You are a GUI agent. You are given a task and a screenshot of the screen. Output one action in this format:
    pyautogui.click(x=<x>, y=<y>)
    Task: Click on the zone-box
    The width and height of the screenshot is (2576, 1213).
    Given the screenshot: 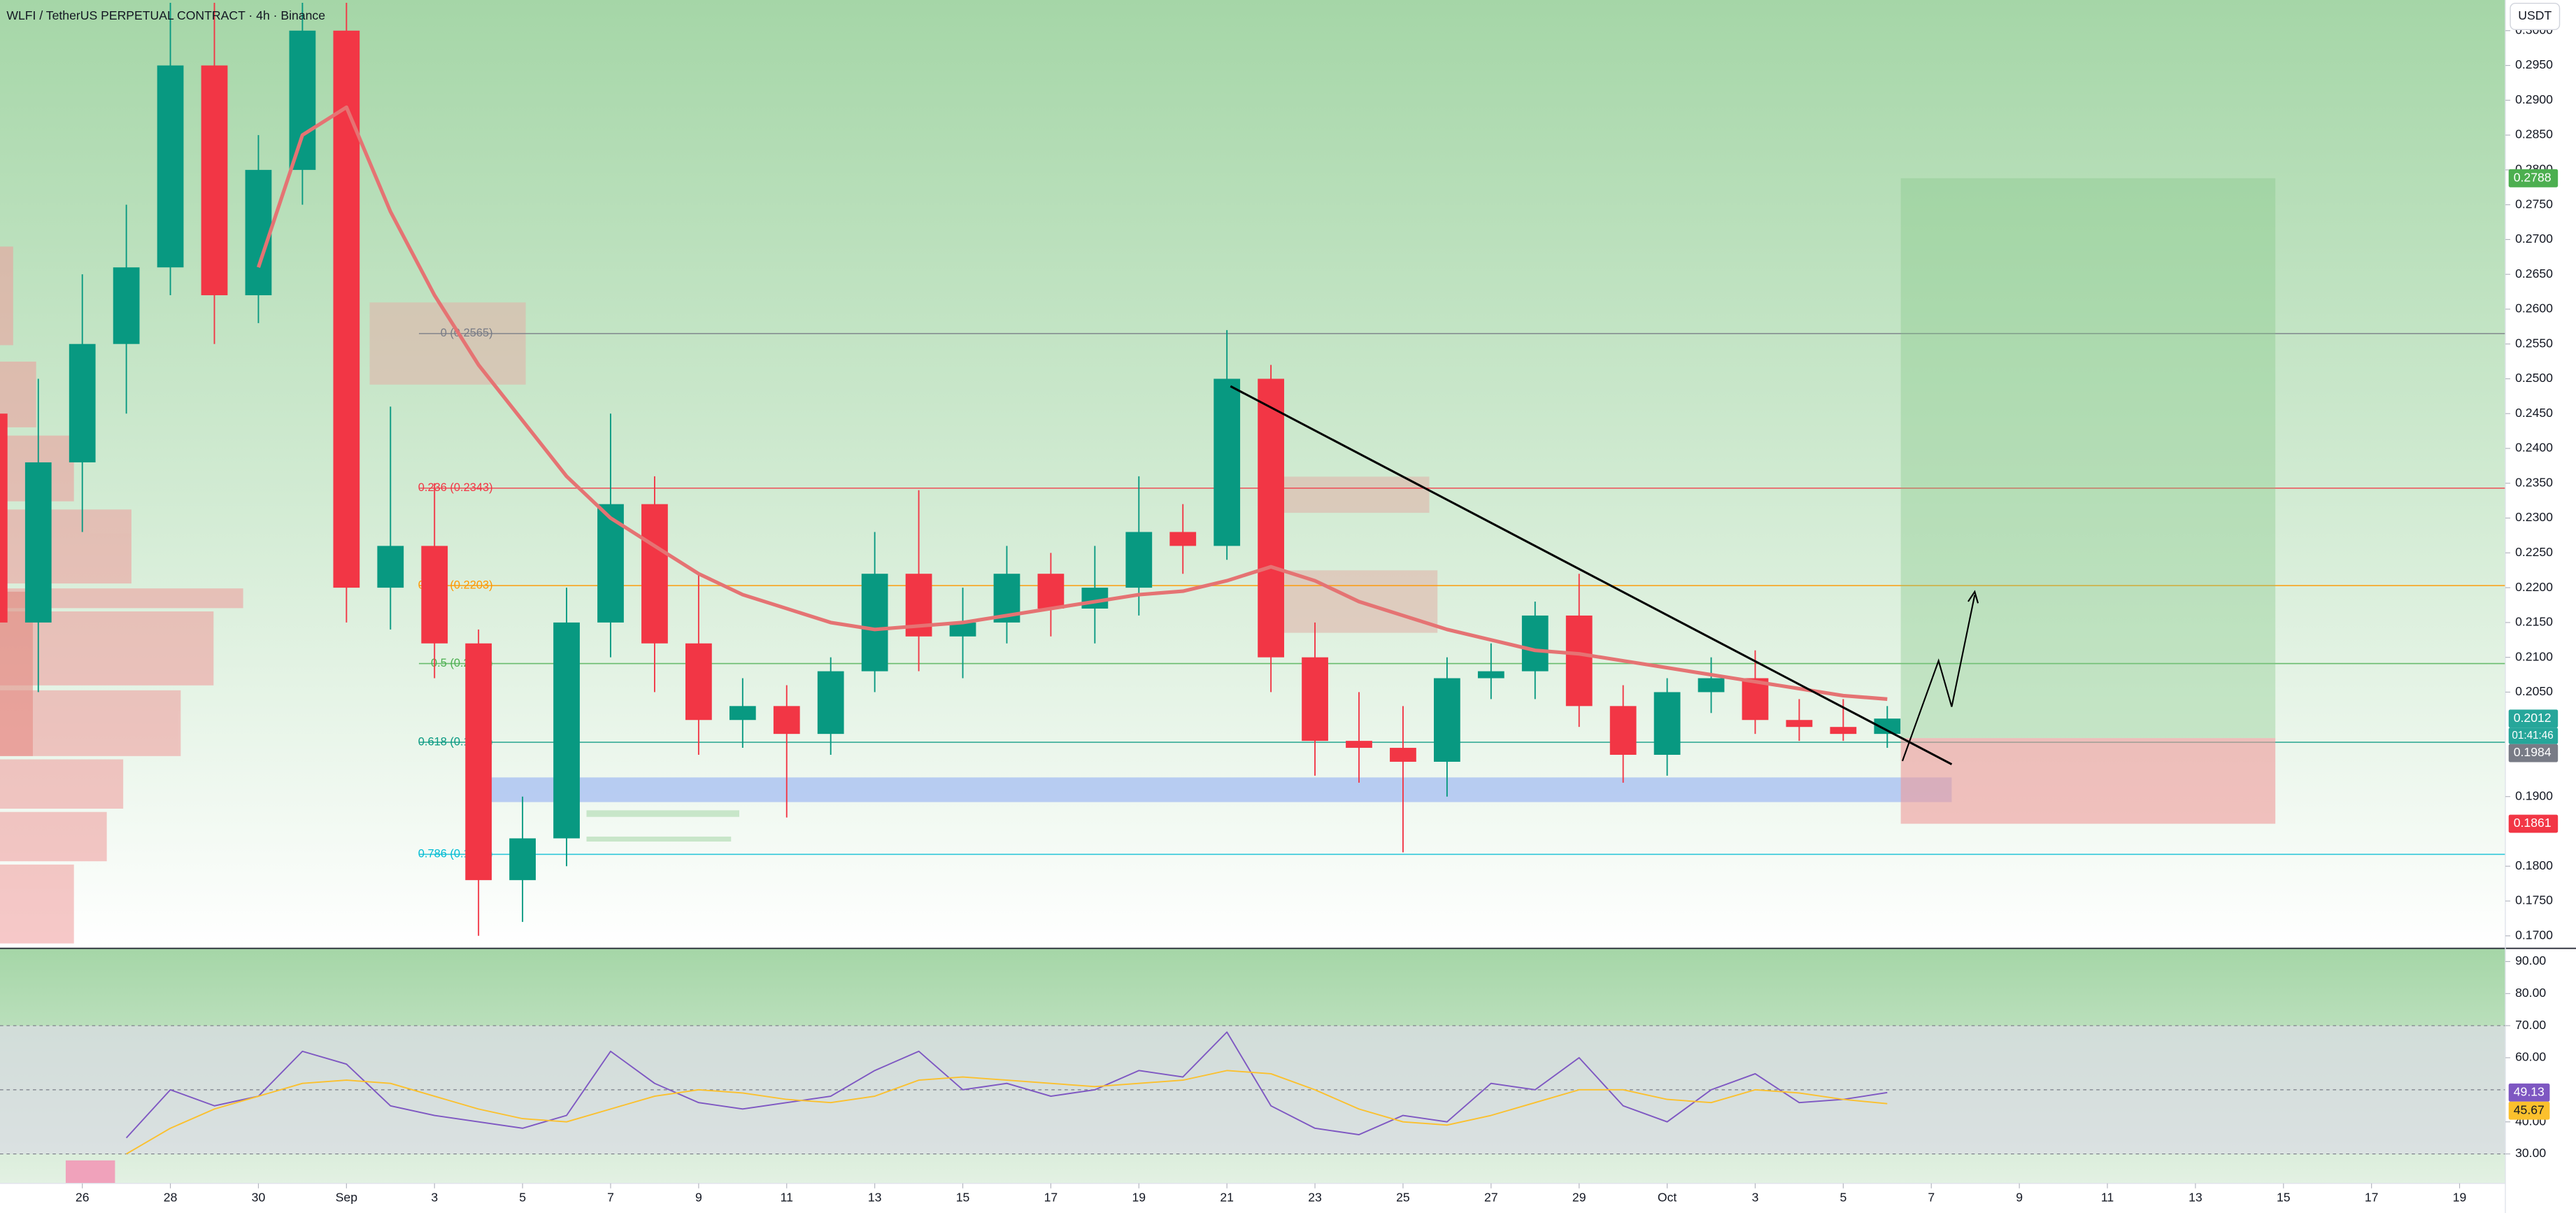 What is the action you would take?
    pyautogui.click(x=1354, y=495)
    